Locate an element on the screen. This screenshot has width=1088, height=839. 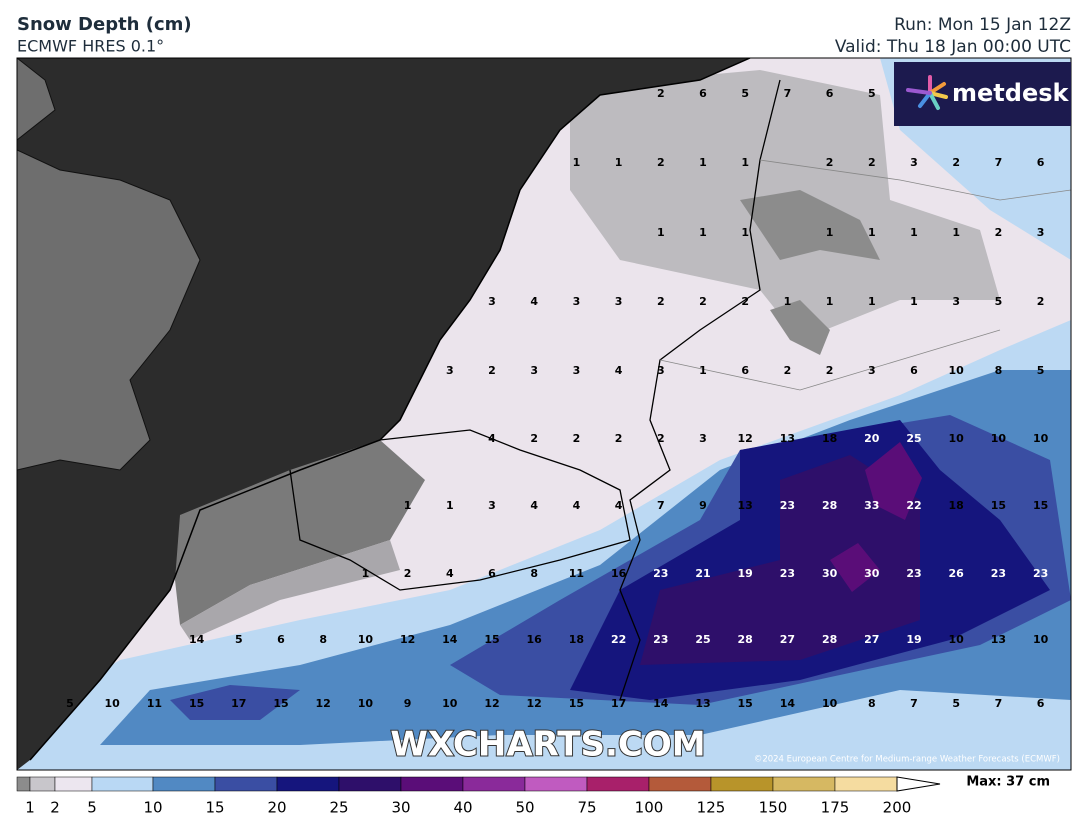
colorbar-tick-label: 2 is located at coordinates (55, 808).